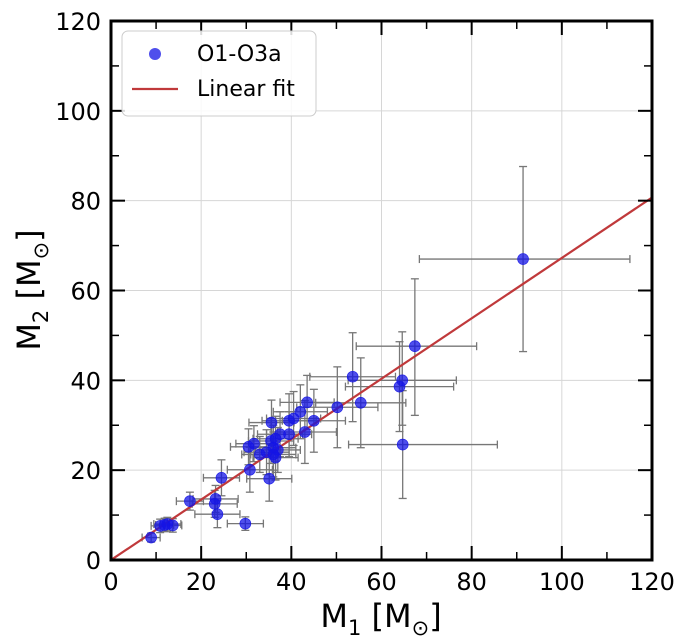 Image resolution: width=688 pixels, height=644 pixels. I want to click on y-axis-label: M2 [M⊙], so click(31, 289).